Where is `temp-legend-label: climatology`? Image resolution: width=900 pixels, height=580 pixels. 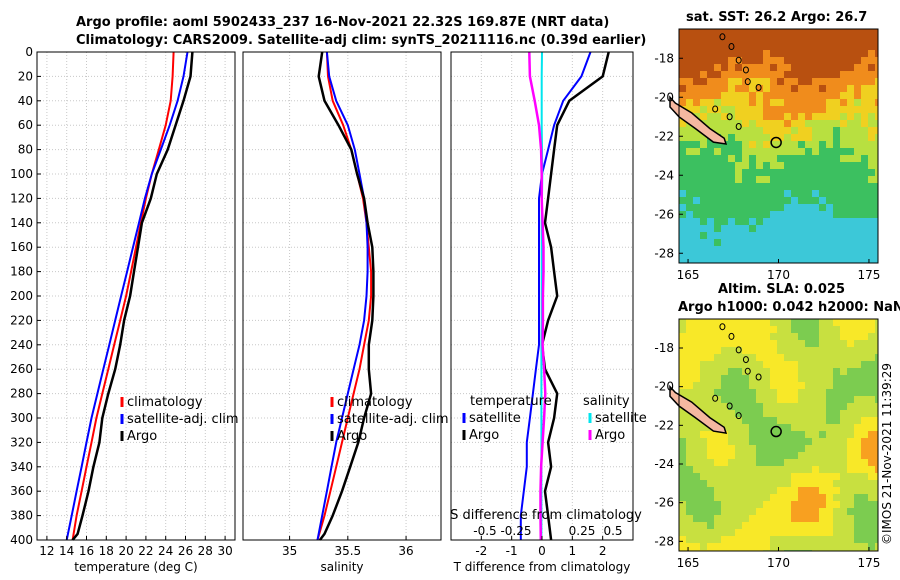 temp-legend-label: climatology is located at coordinates (165, 402).